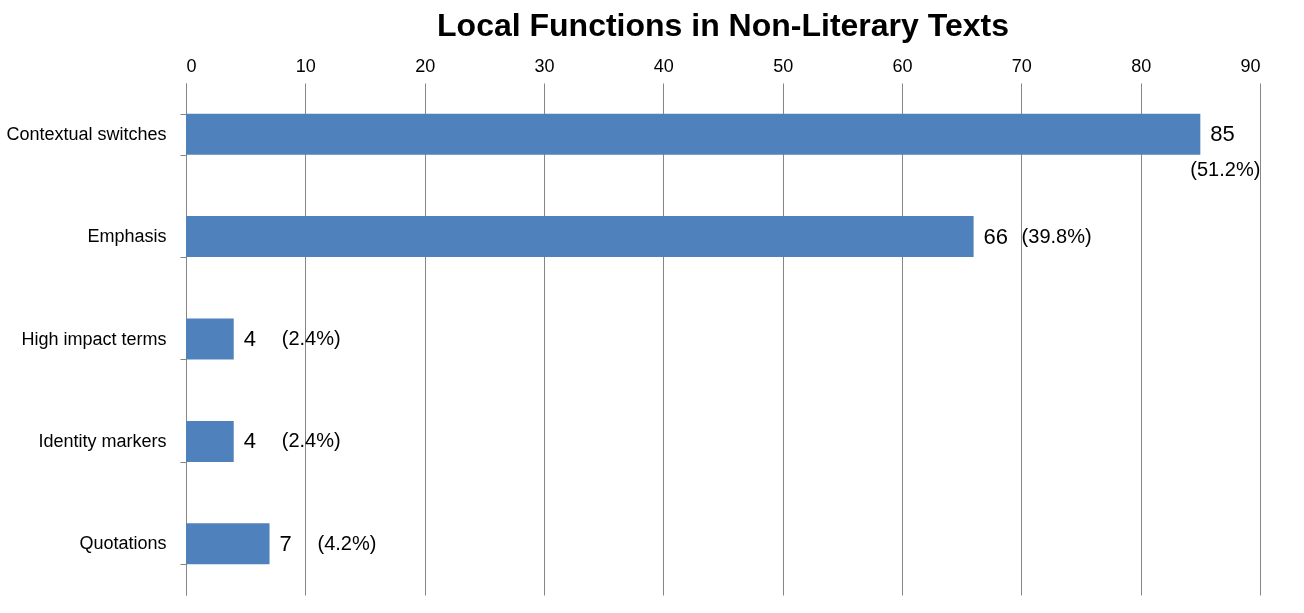 This screenshot has height=613, width=1304. Describe the element at coordinates (663, 65) in the screenshot. I see `x-tick-label: 40` at that location.